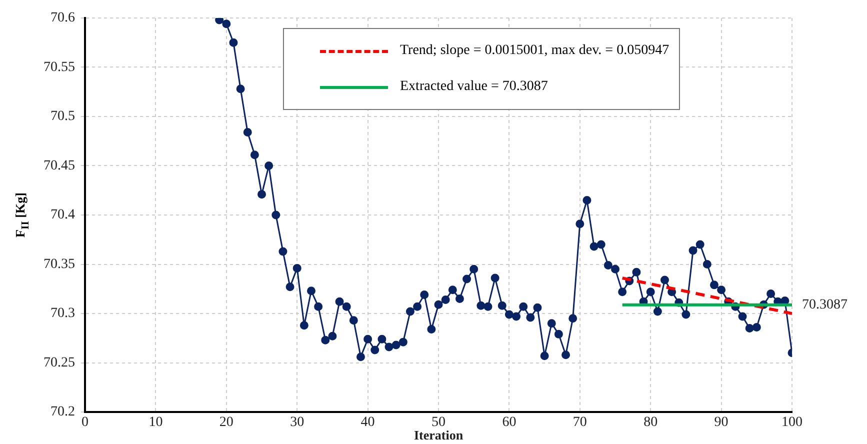 The image size is (867, 444). I want to click on y-tick-label: 70.3, so click(62, 314).